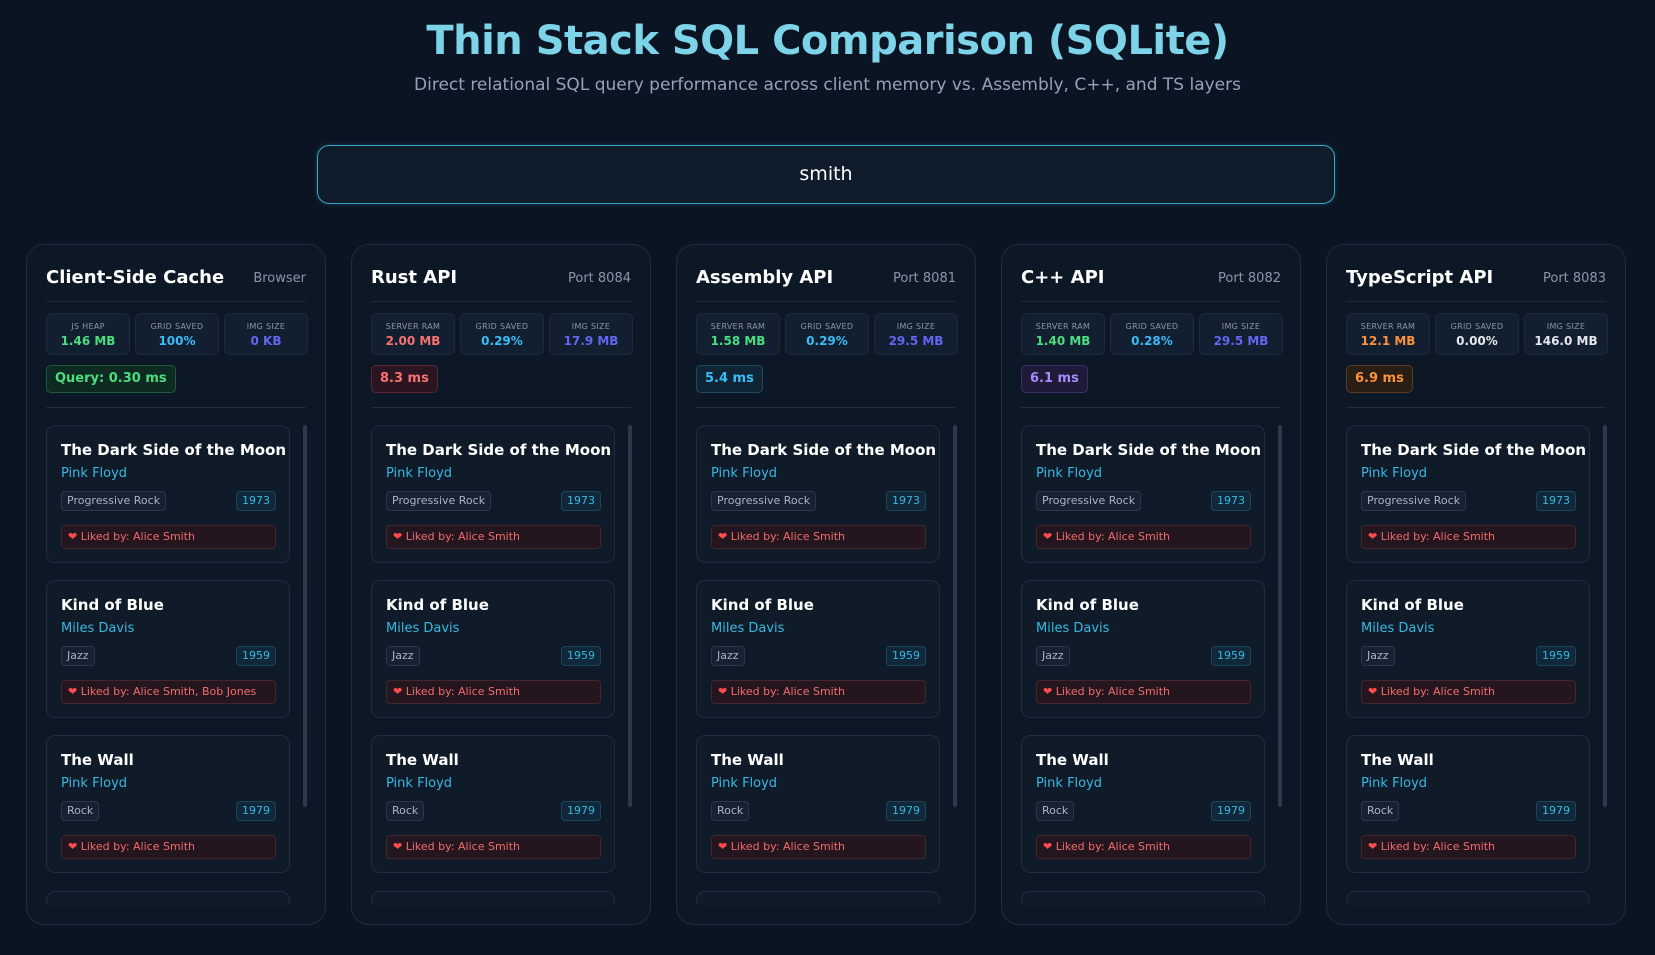 This screenshot has height=955, width=1655. I want to click on panel-tag: Port 8081, so click(924, 278).